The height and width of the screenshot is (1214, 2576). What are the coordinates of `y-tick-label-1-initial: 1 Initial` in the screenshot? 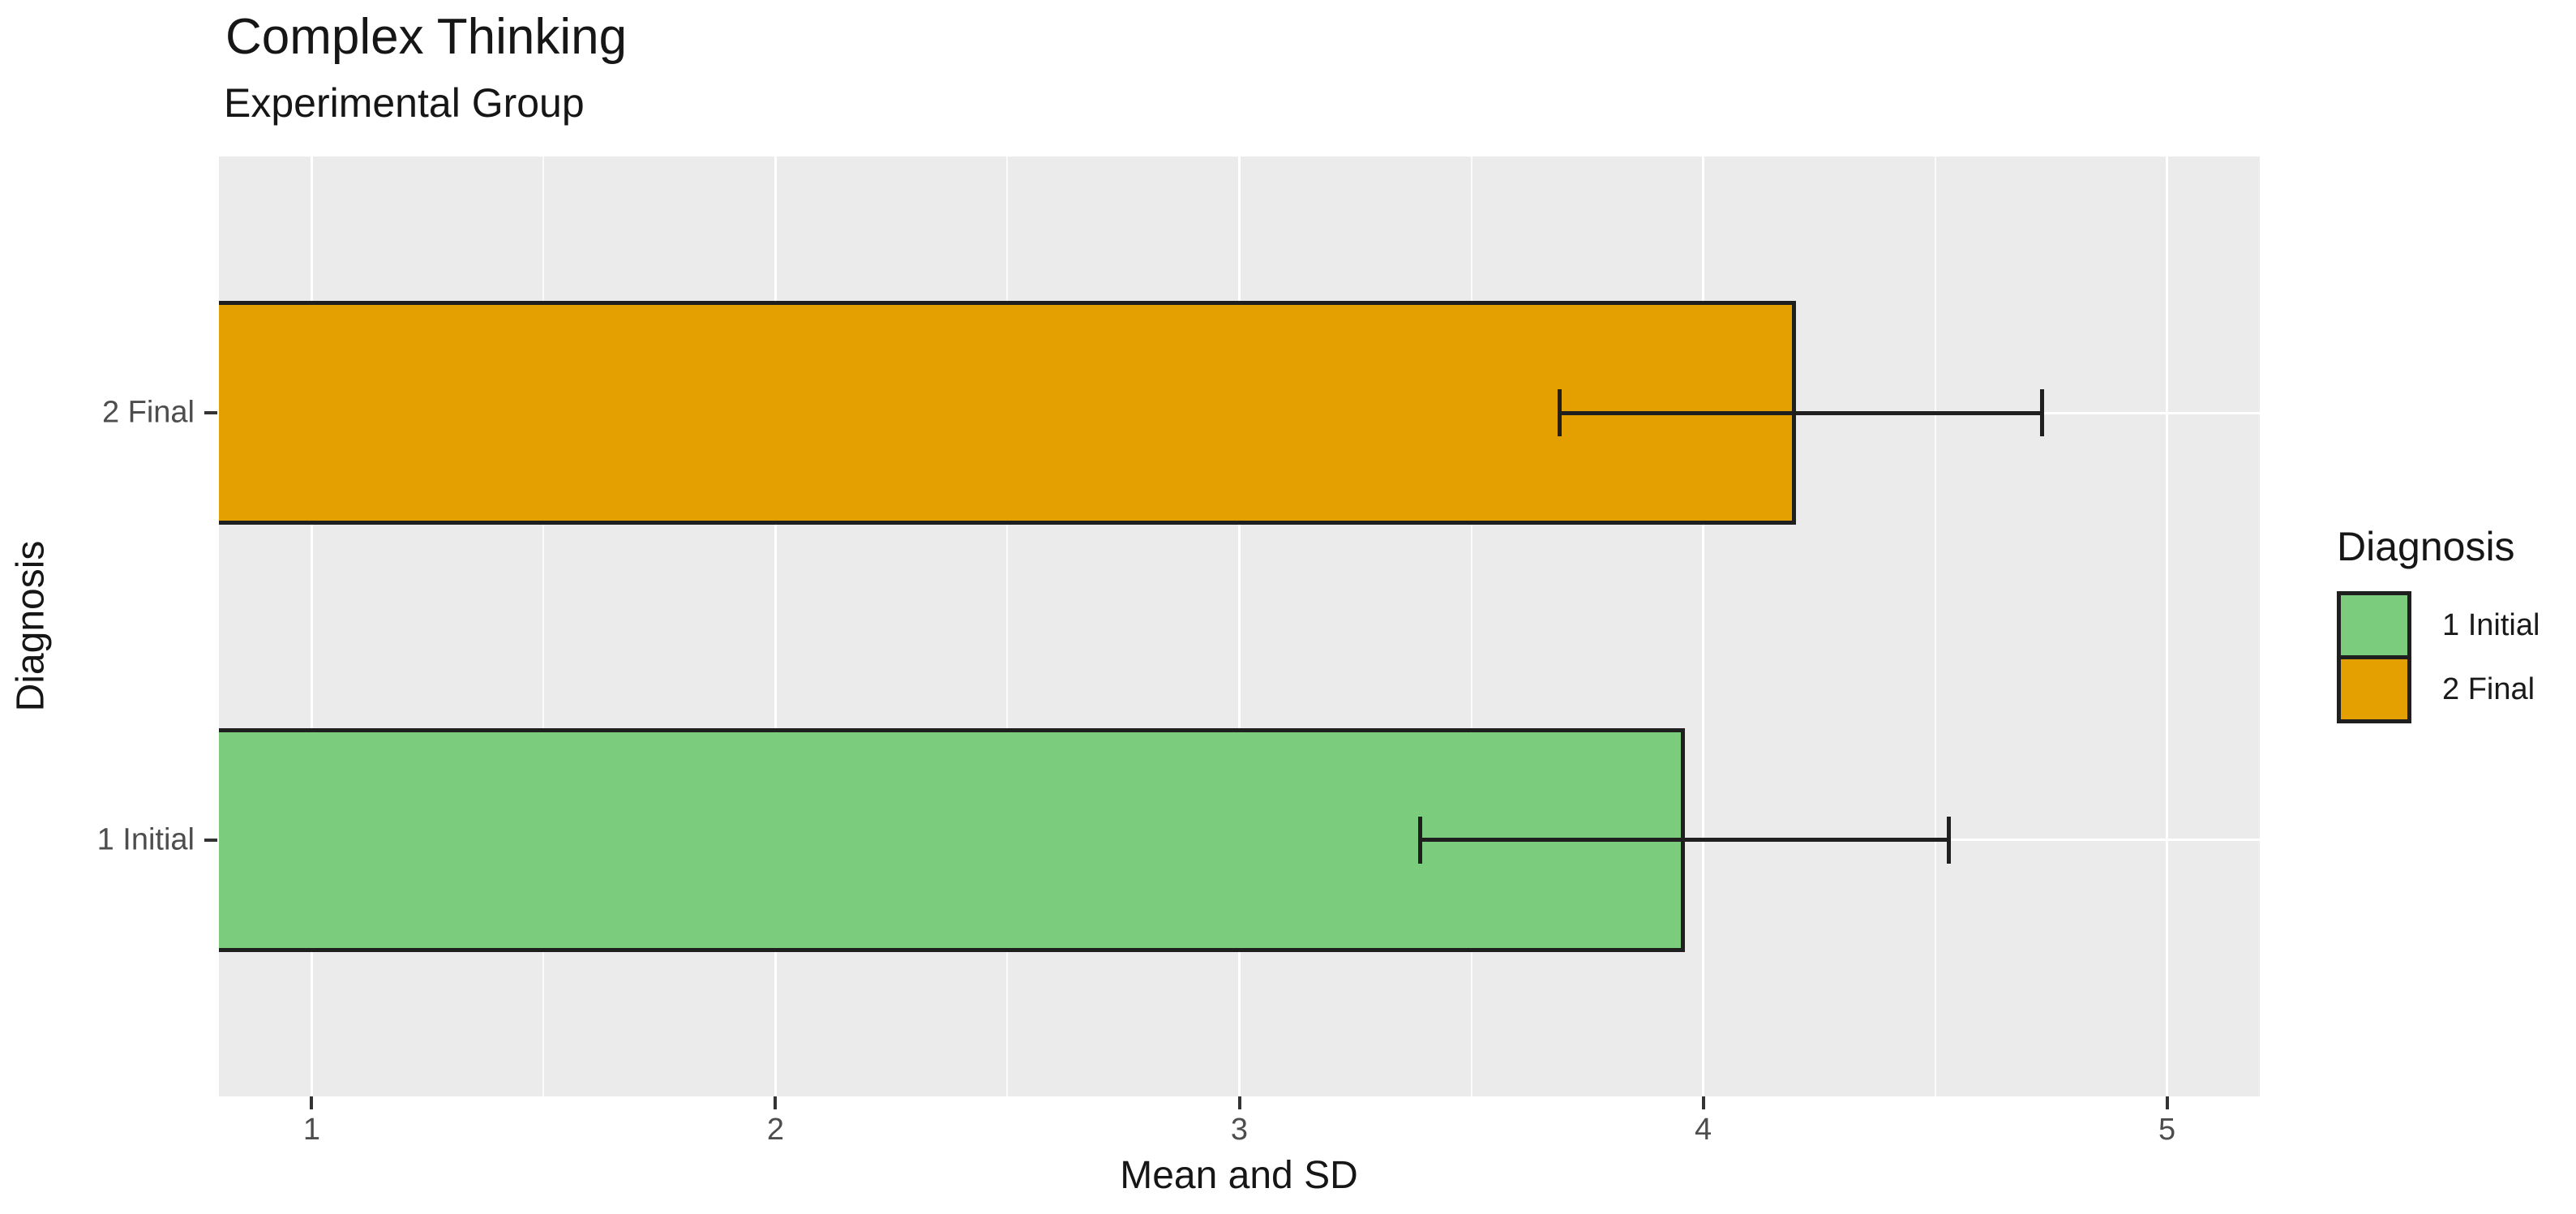 It's located at (145, 839).